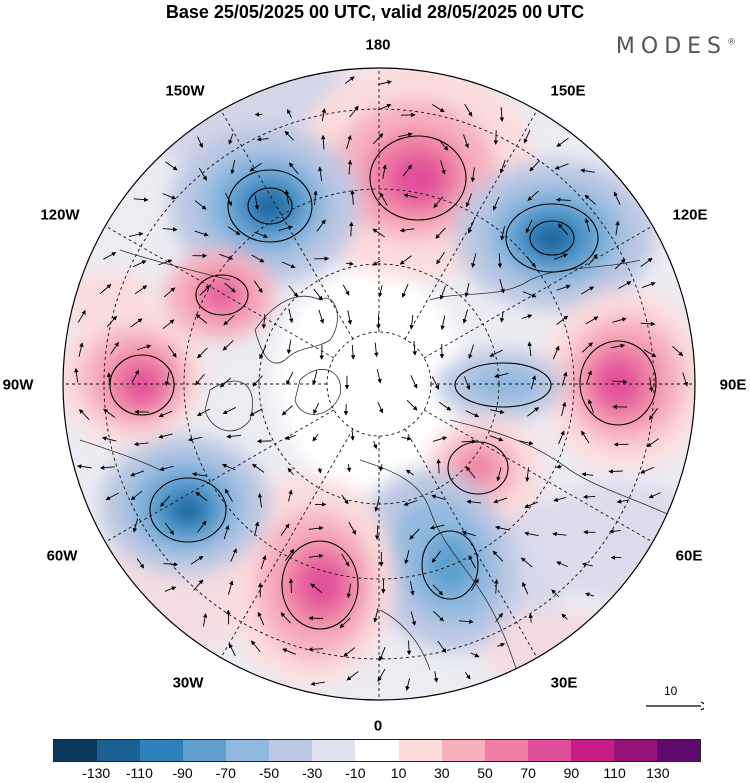 The width and height of the screenshot is (750, 783). What do you see at coordinates (182, 773) in the screenshot?
I see `colorbar-tick-label: -90` at bounding box center [182, 773].